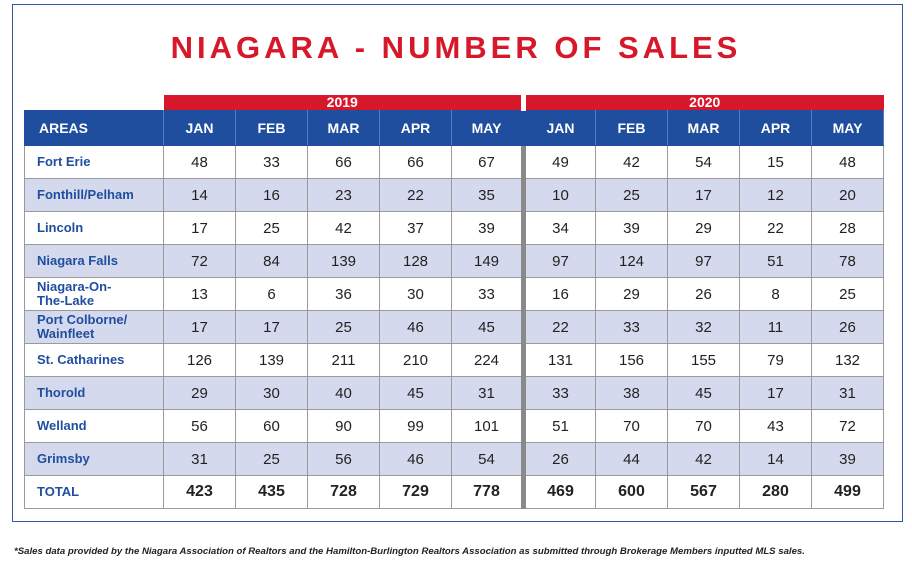  I want to click on value-cell: 13, so click(199, 294).